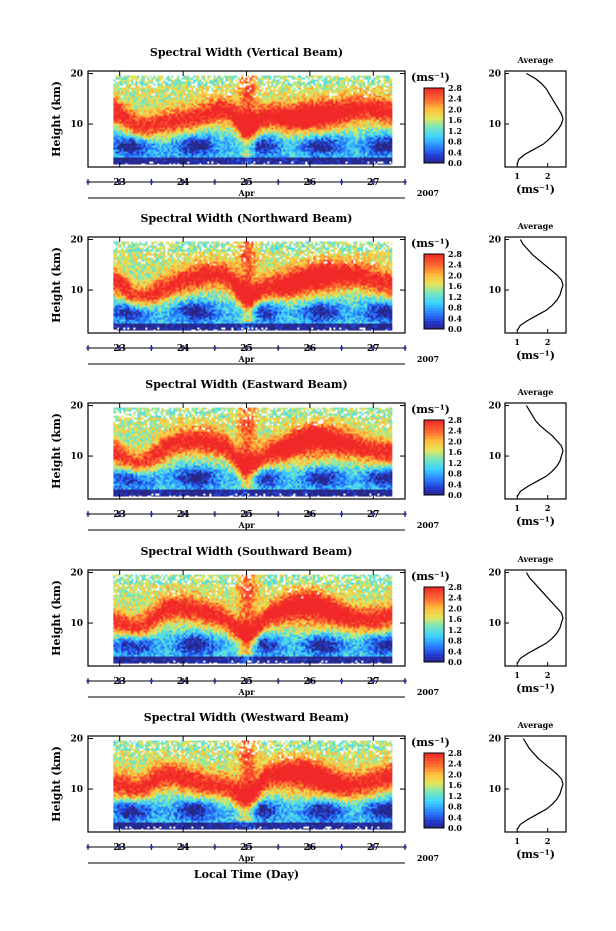 Image resolution: width=616 pixels, height=931 pixels. I want to click on colorbar-tick-label: 0.0, so click(455, 828).